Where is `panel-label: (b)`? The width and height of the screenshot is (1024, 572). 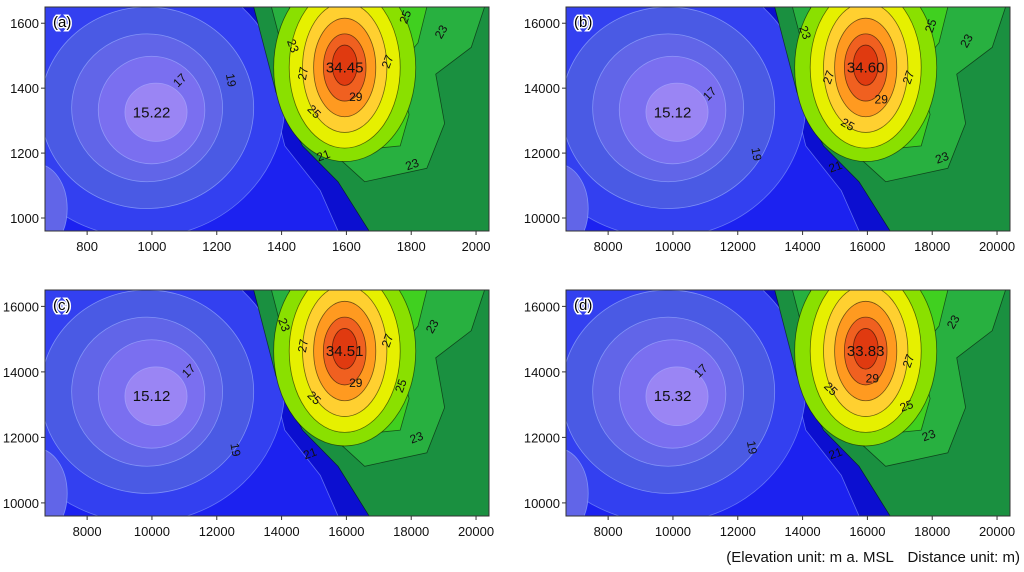
panel-label: (b) is located at coordinates (583, 22).